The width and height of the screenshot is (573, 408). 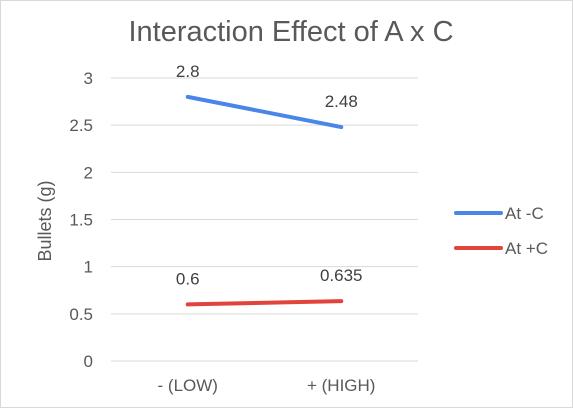 What do you see at coordinates (88, 361) in the screenshot?
I see `y-tick-label: 0` at bounding box center [88, 361].